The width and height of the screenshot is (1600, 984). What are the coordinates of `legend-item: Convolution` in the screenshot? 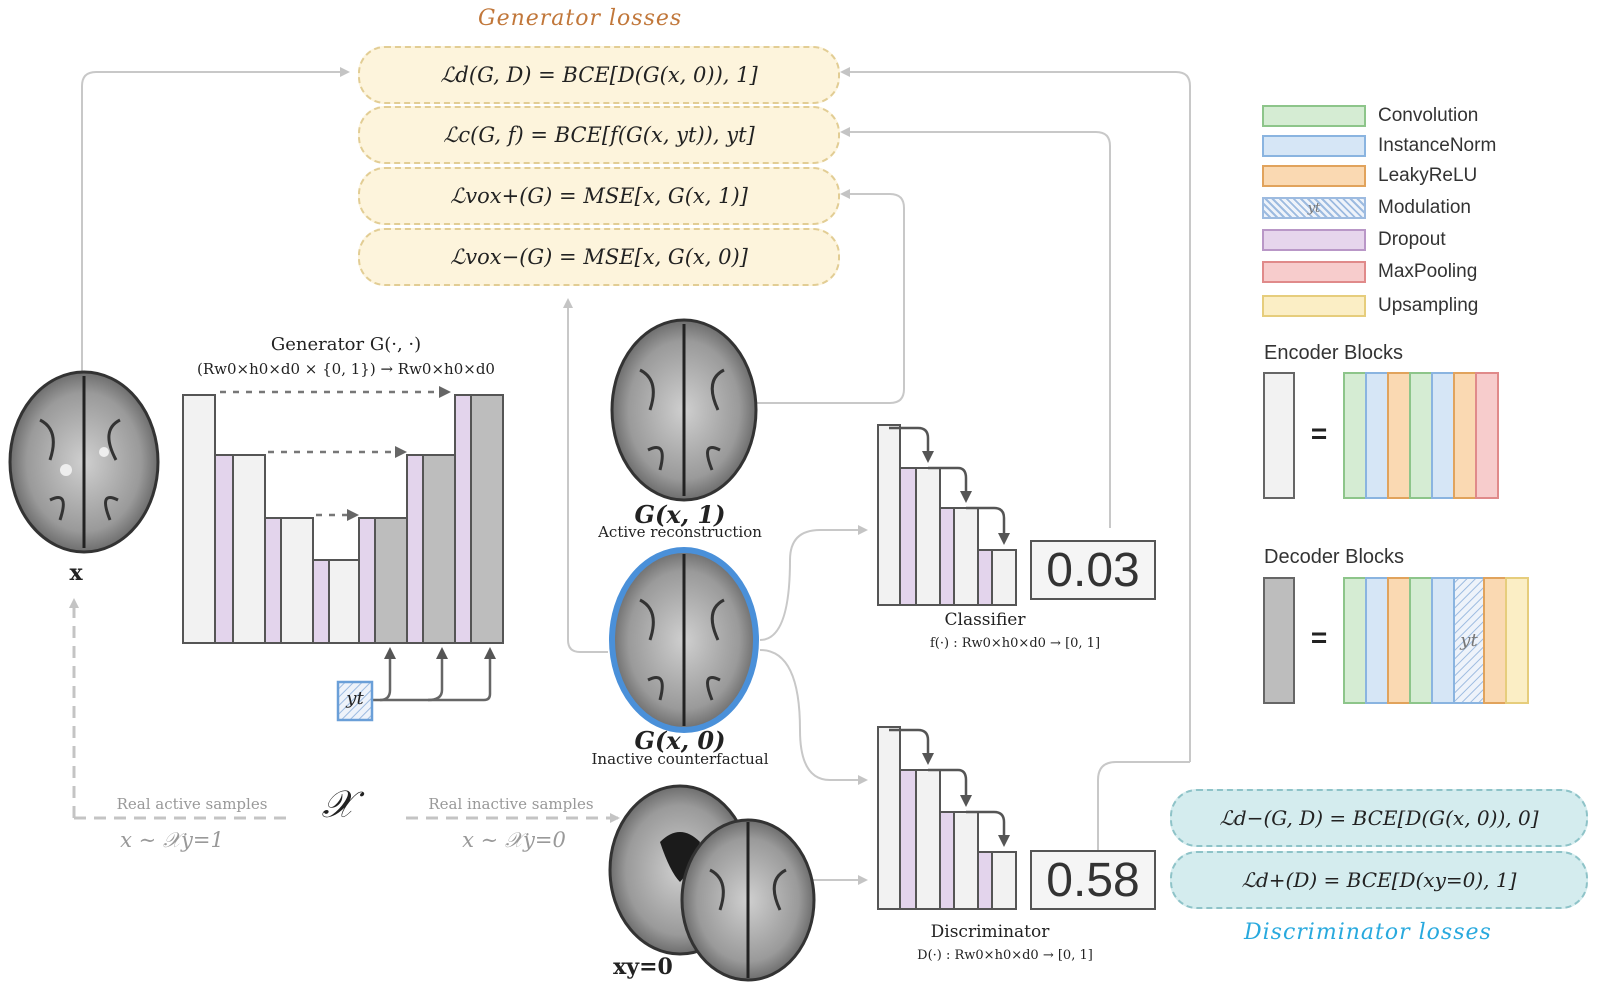 It's located at (1370, 116).